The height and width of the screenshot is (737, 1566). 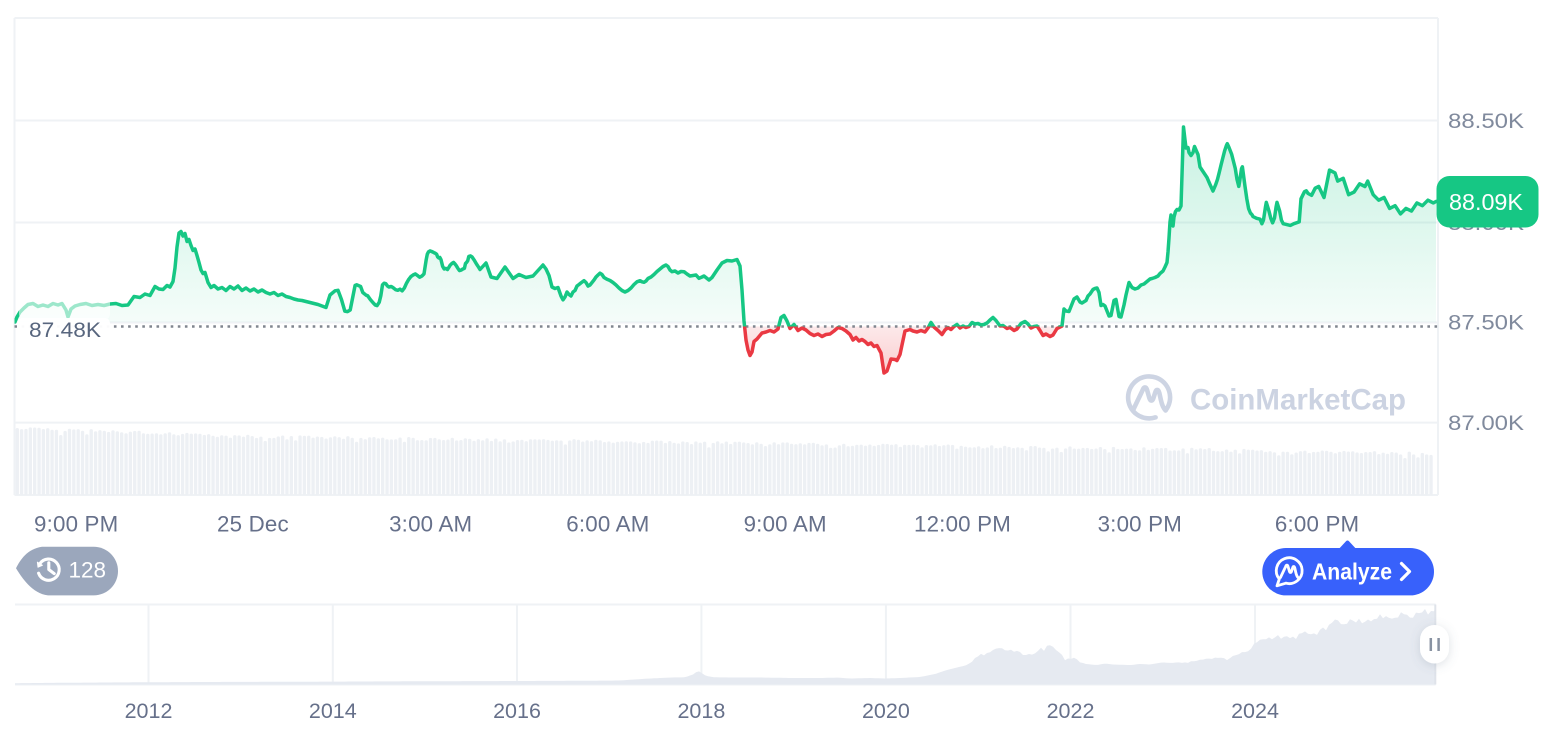 What do you see at coordinates (1486, 323) in the screenshot?
I see `svg-text: 87.50K` at bounding box center [1486, 323].